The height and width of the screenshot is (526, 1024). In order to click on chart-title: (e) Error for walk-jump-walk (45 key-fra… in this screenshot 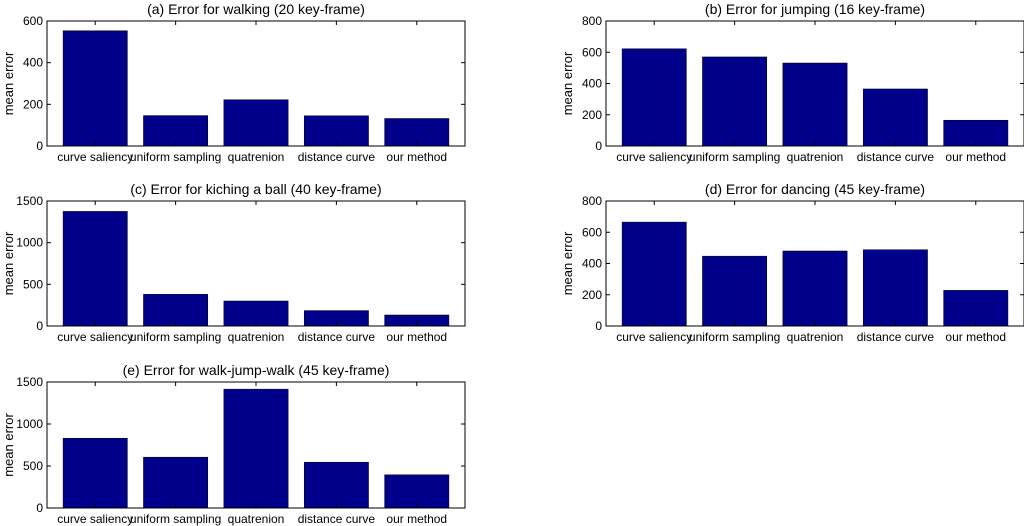, I will do `click(256, 370)`.